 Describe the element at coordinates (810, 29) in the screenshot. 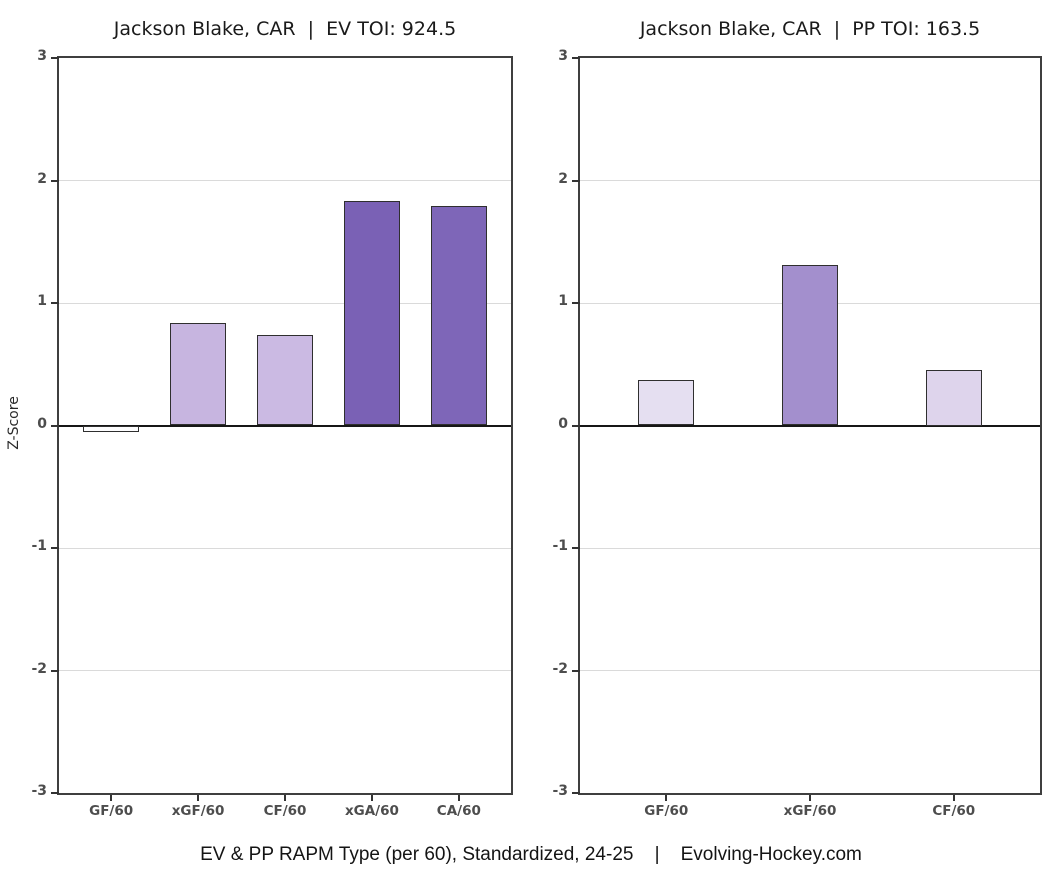

I see `pp-chart-title: Jackson Blake, CAR | PP TOI: 163.5` at that location.